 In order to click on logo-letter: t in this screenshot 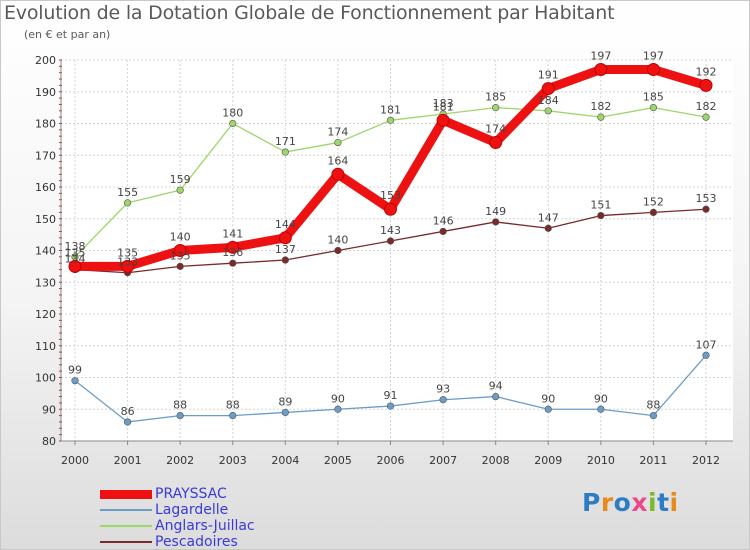, I will do `click(663, 502)`.